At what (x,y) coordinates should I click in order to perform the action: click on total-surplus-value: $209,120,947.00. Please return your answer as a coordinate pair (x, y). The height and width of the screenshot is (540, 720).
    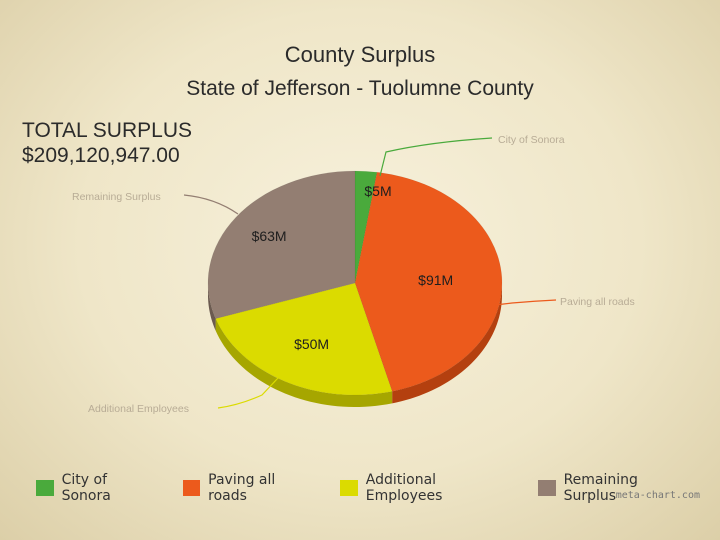
    Looking at the image, I should click on (101, 155).